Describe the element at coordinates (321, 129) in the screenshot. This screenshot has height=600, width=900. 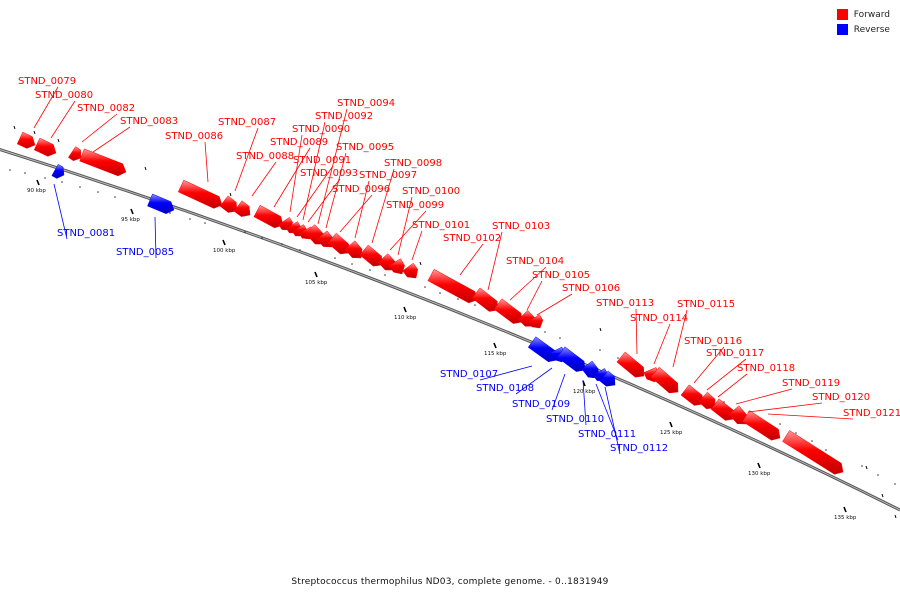
I see `gene-label-stnd-0090: STND_0090` at that location.